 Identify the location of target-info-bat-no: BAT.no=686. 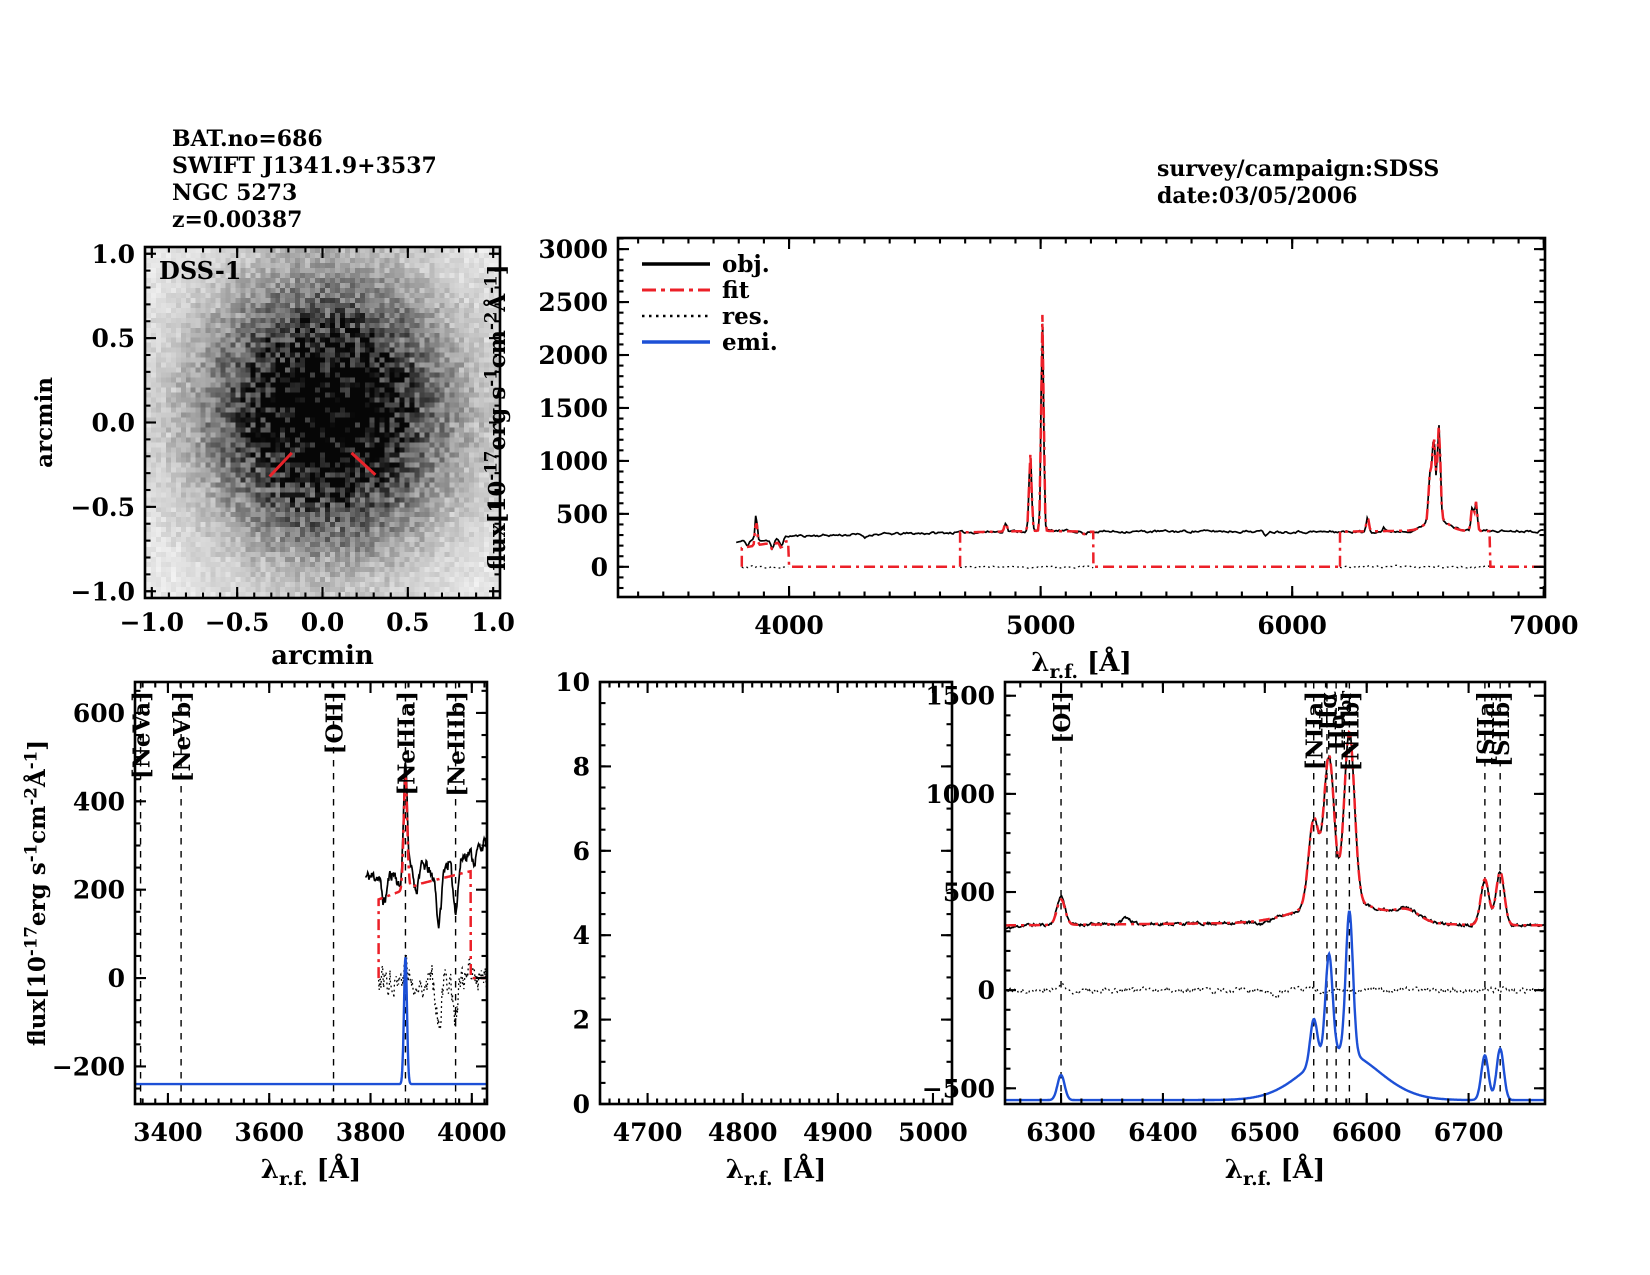
(247, 139).